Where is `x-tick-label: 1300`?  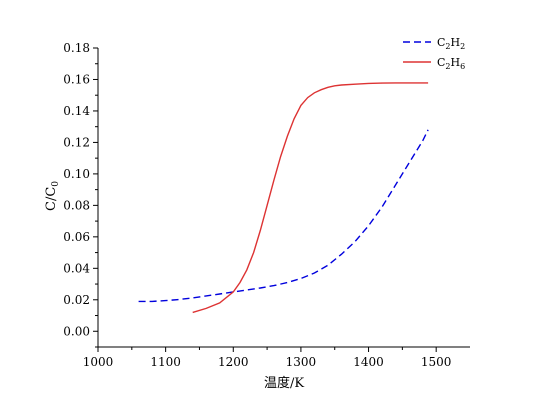 x-tick-label: 1300 is located at coordinates (301, 362).